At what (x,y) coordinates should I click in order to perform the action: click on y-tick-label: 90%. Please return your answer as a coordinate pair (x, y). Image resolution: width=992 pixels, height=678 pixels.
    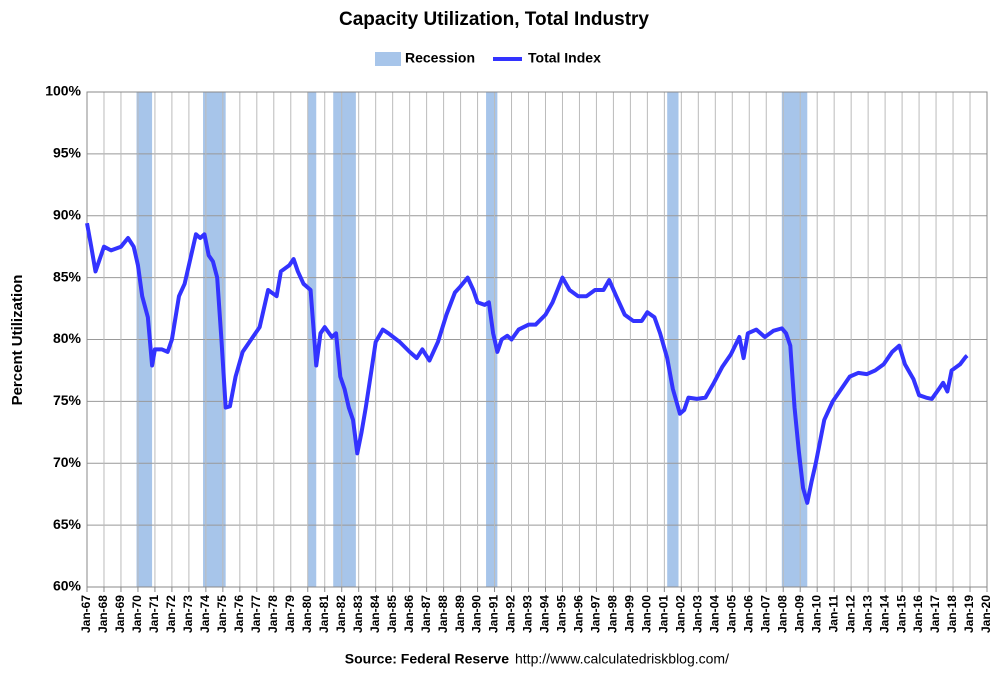
    Looking at the image, I should click on (67, 214).